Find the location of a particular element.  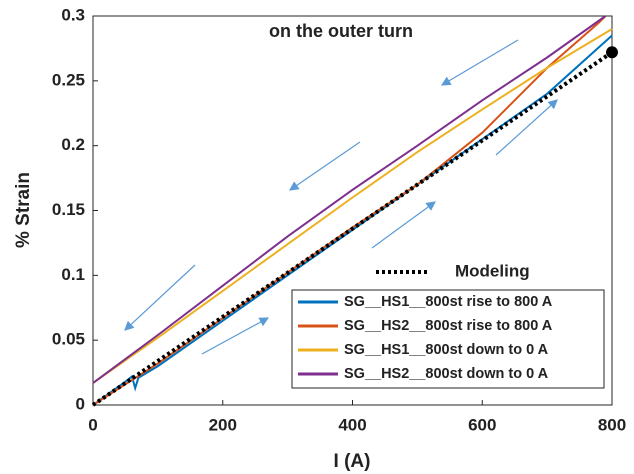

x-tick-label: 200 is located at coordinates (223, 424).